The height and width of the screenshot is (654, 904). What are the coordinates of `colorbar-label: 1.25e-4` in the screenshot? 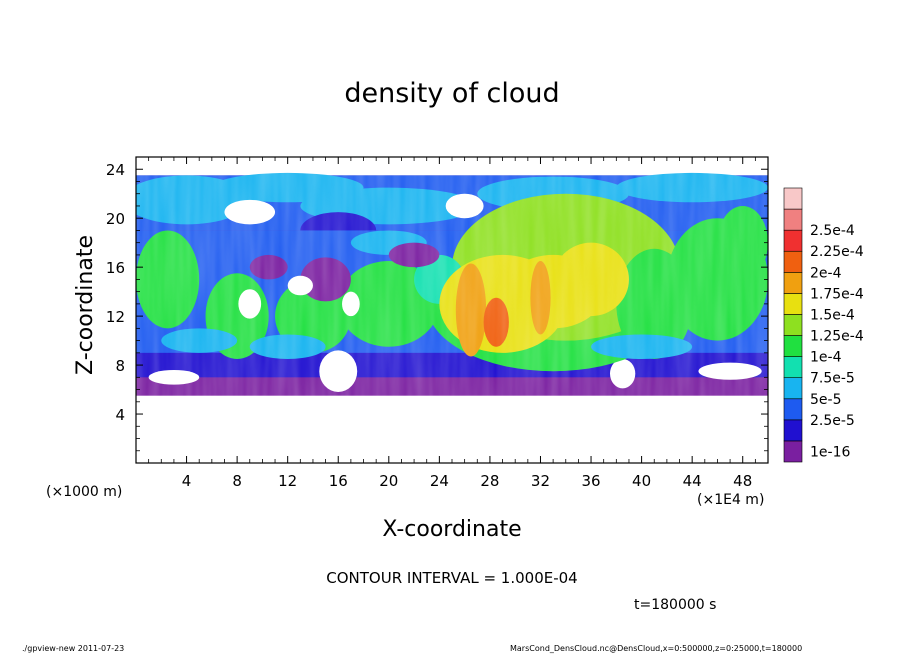 It's located at (837, 337).